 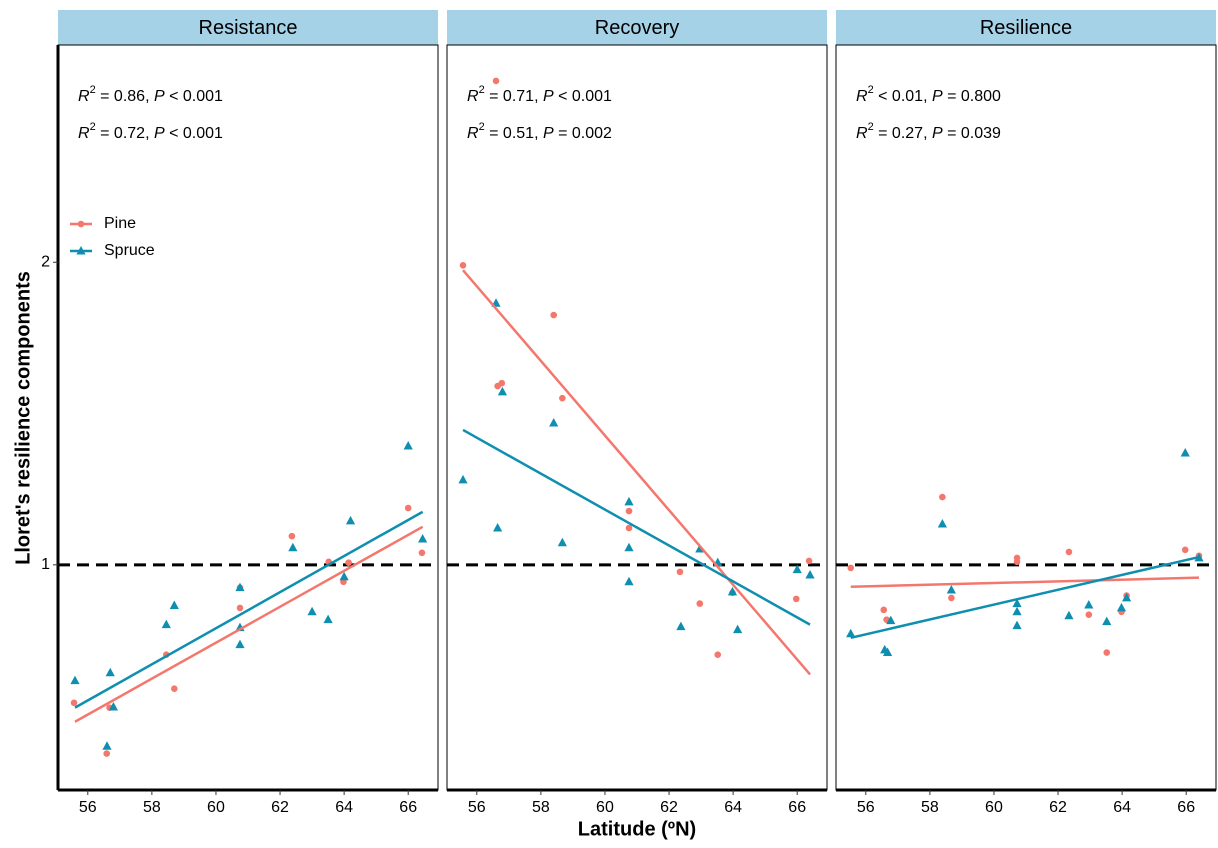 I want to click on annotation: R2 < 0.01, P = 0.800, so click(x=928, y=94).